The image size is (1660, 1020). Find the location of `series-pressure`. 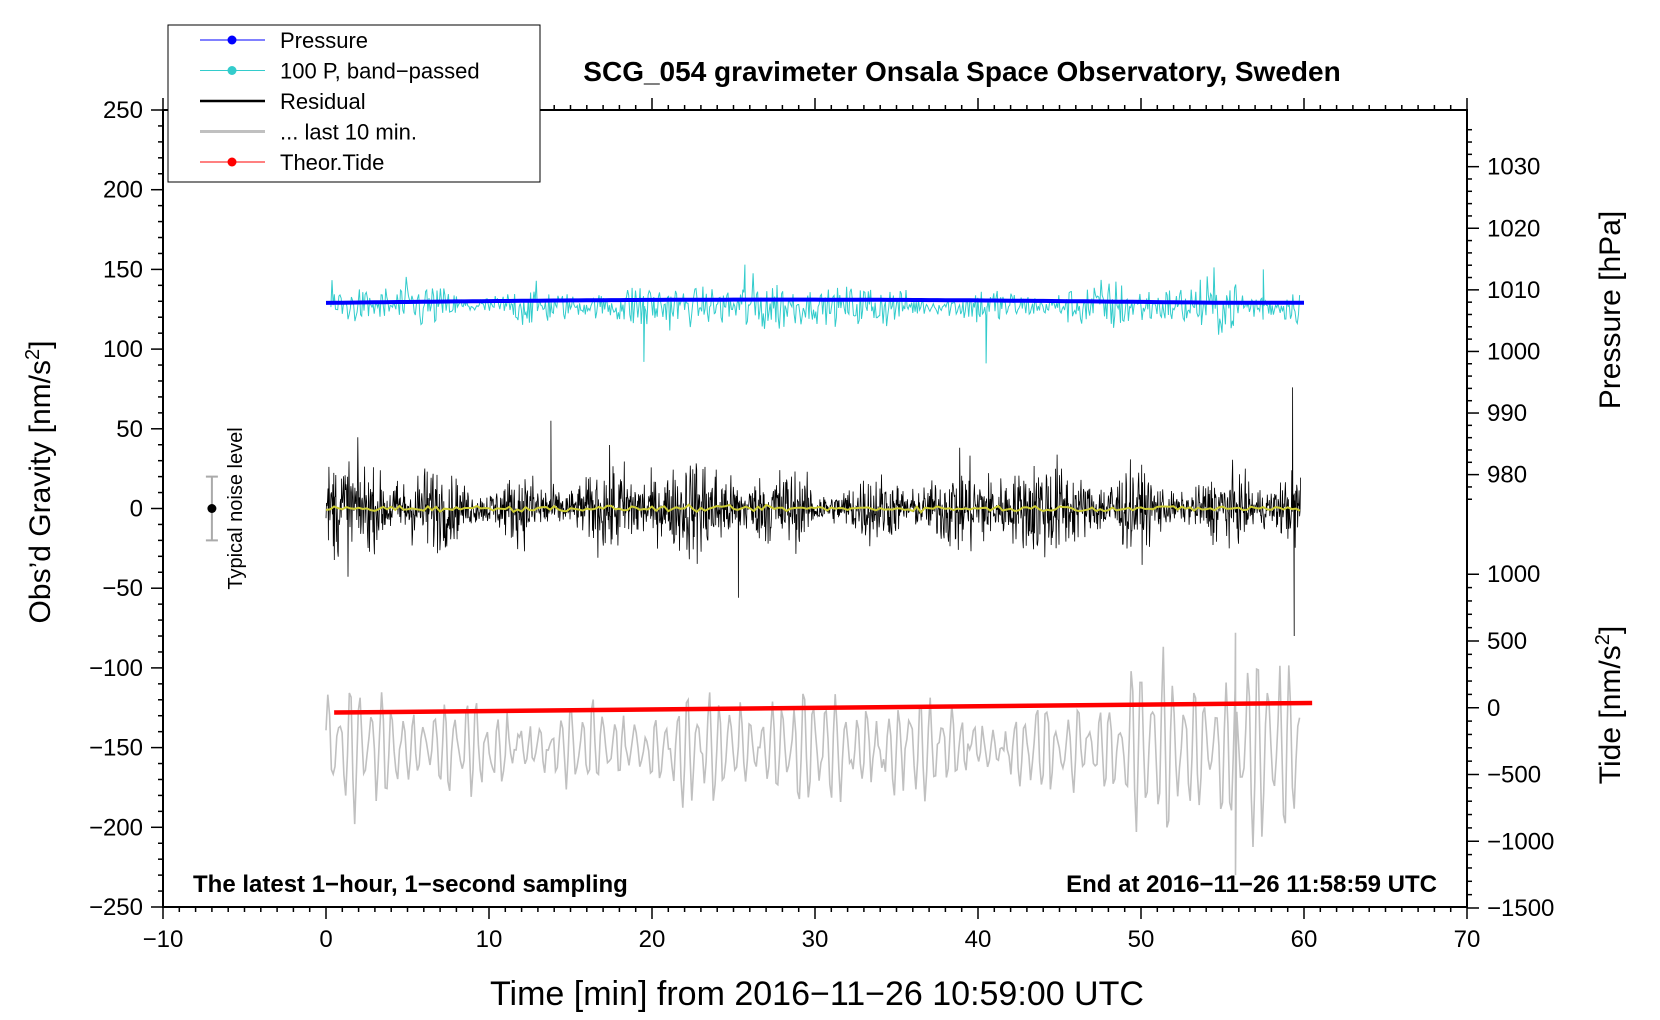

series-pressure is located at coordinates (814, 301).